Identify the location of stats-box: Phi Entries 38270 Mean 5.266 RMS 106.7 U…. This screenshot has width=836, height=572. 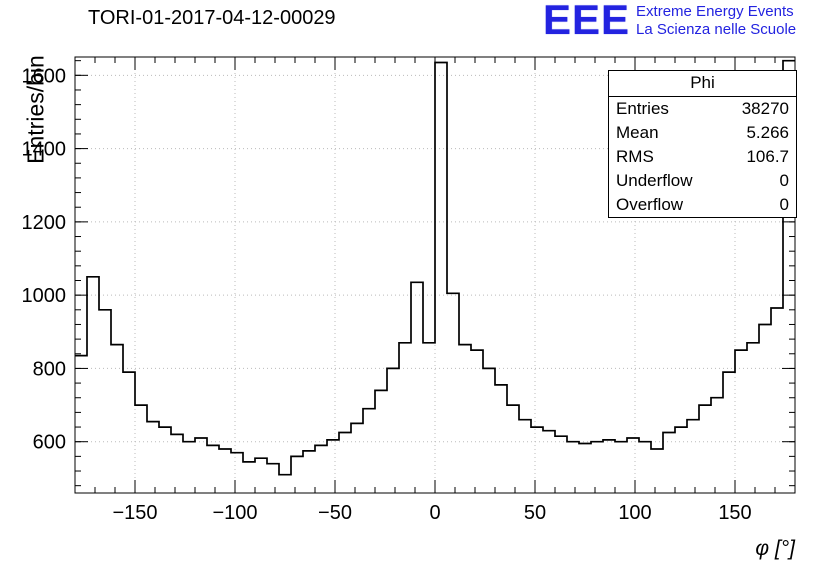
(702, 144).